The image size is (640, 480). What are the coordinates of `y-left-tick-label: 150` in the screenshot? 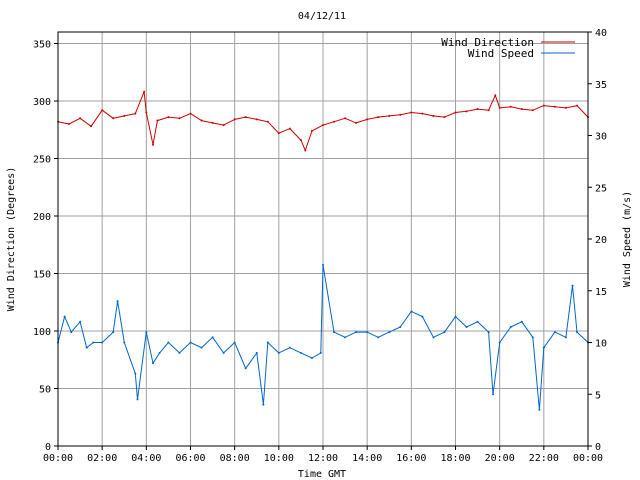 It's located at (42, 275).